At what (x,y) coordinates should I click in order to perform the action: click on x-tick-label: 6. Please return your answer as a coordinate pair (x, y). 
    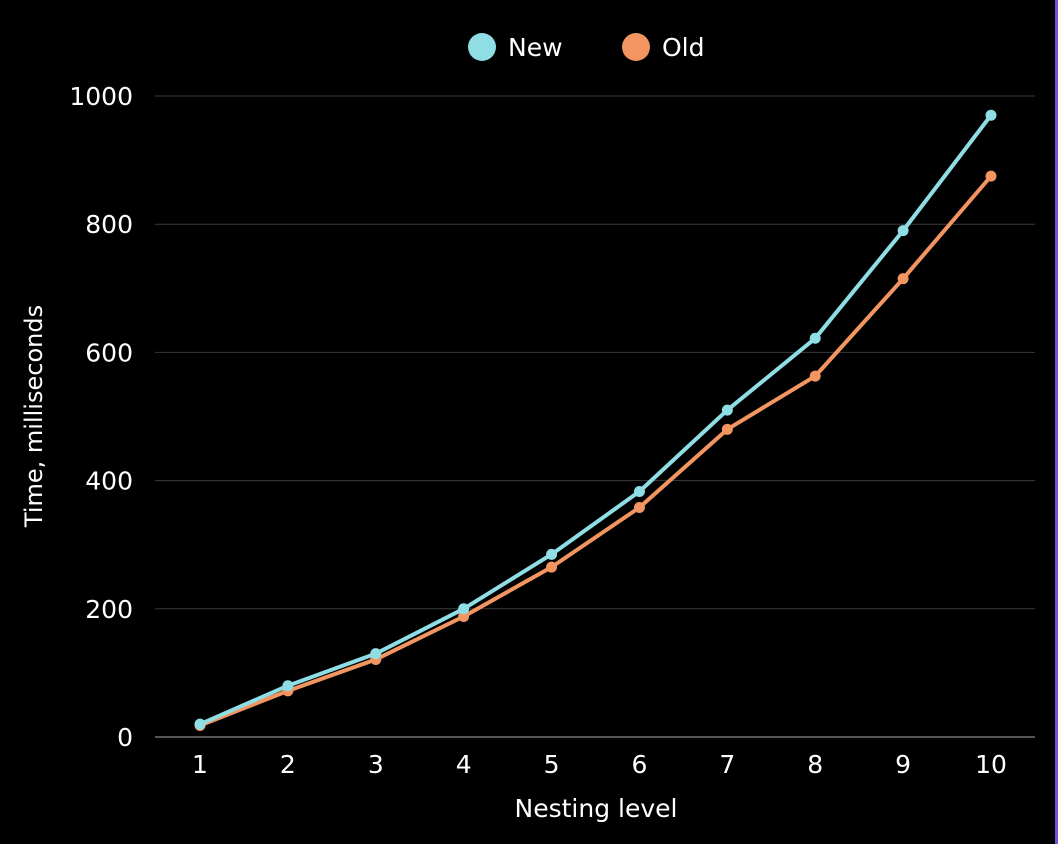
    Looking at the image, I should click on (639, 764).